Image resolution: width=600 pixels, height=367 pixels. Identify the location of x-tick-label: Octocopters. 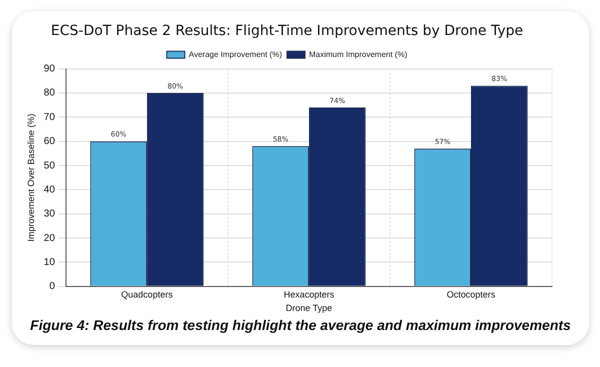
(471, 294).